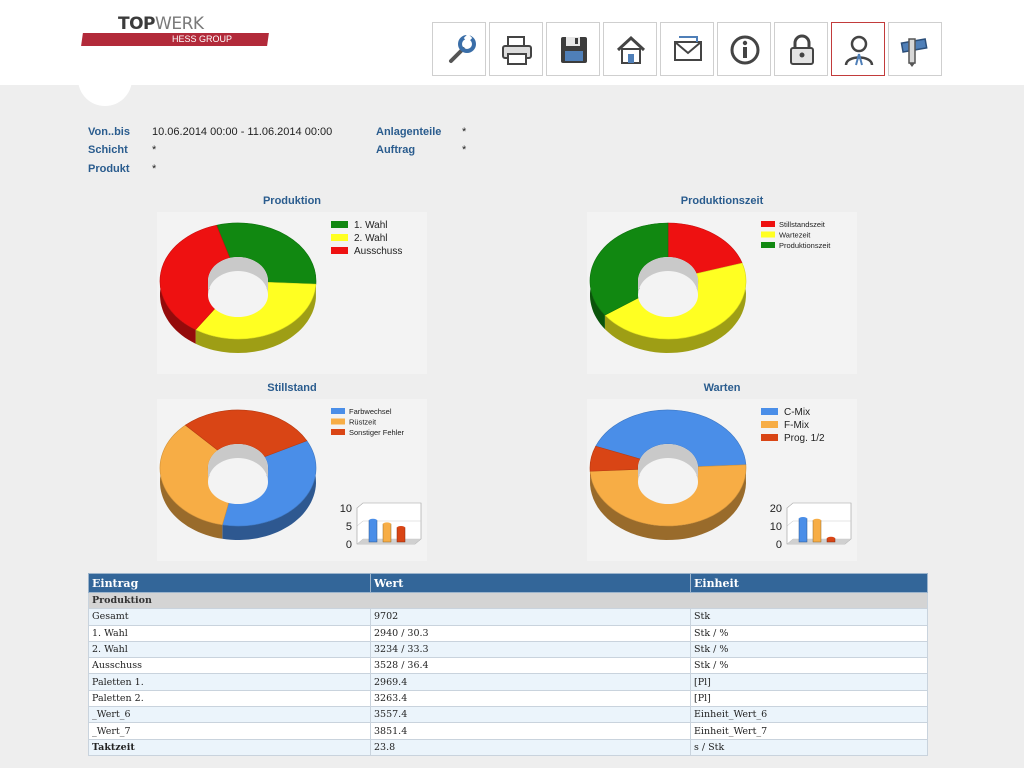 This screenshot has height=768, width=1024. Describe the element at coordinates (858, 49) in the screenshot. I see `toolbar-user-button` at that location.